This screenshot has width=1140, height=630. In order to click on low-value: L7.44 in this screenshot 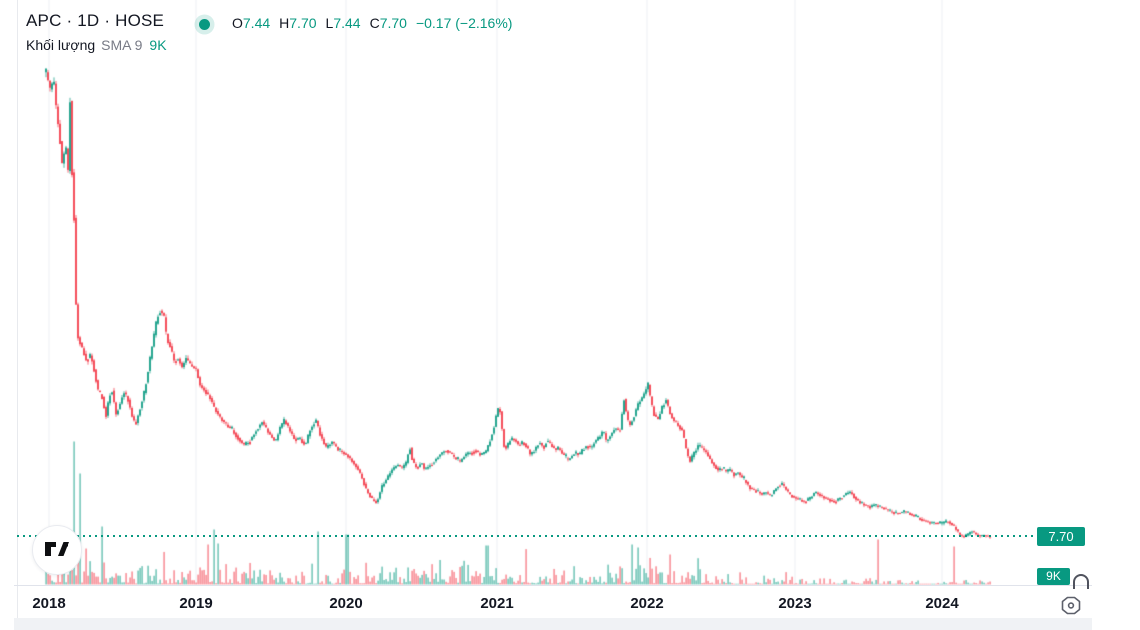, I will do `click(343, 23)`.